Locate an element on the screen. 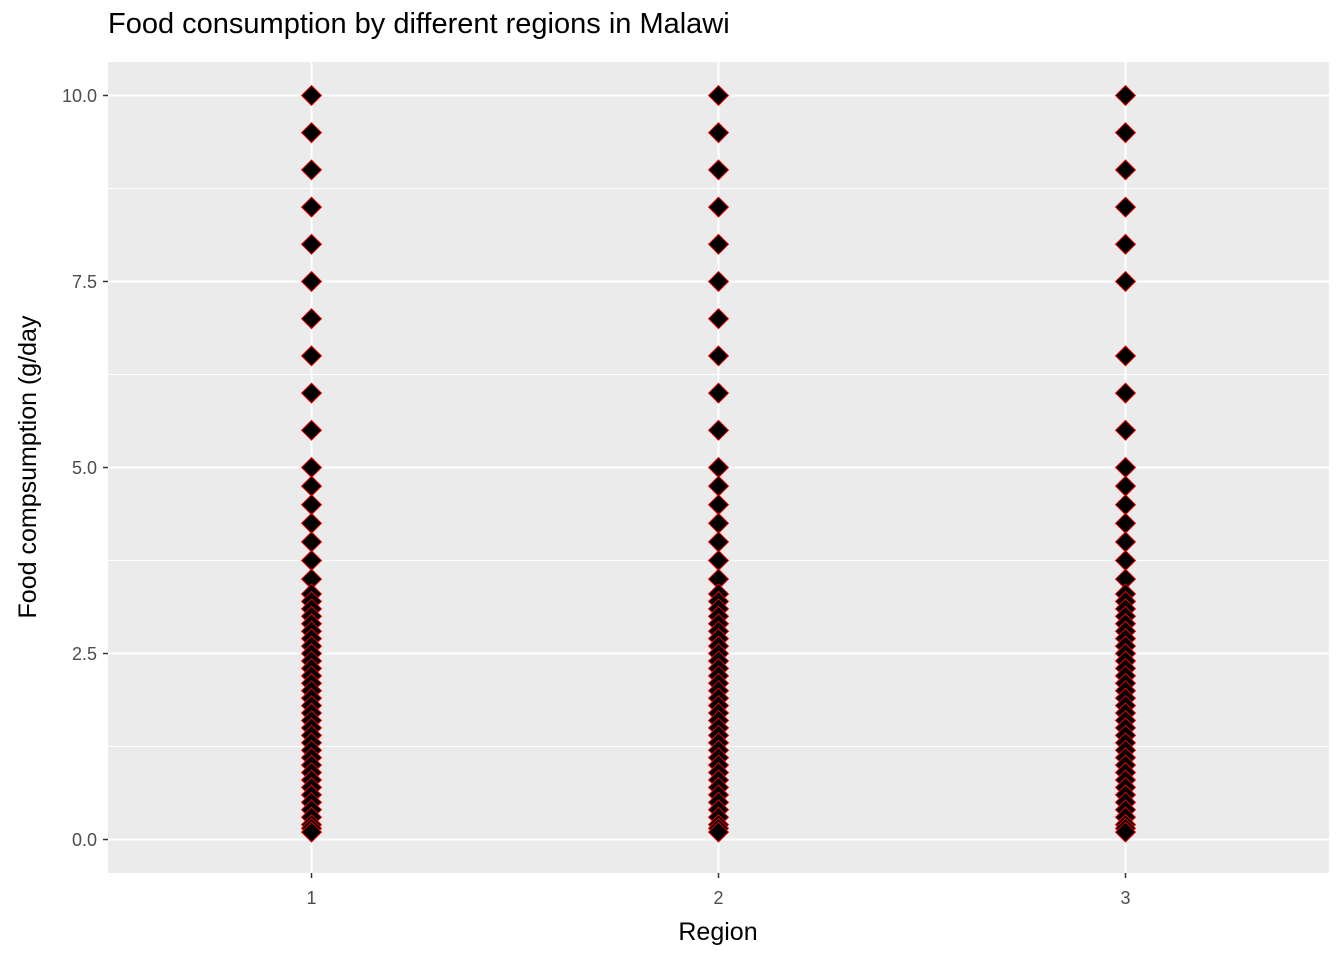 This screenshot has width=1344, height=960. y-axis-title: Food compsumption (g/day is located at coordinates (28, 466).